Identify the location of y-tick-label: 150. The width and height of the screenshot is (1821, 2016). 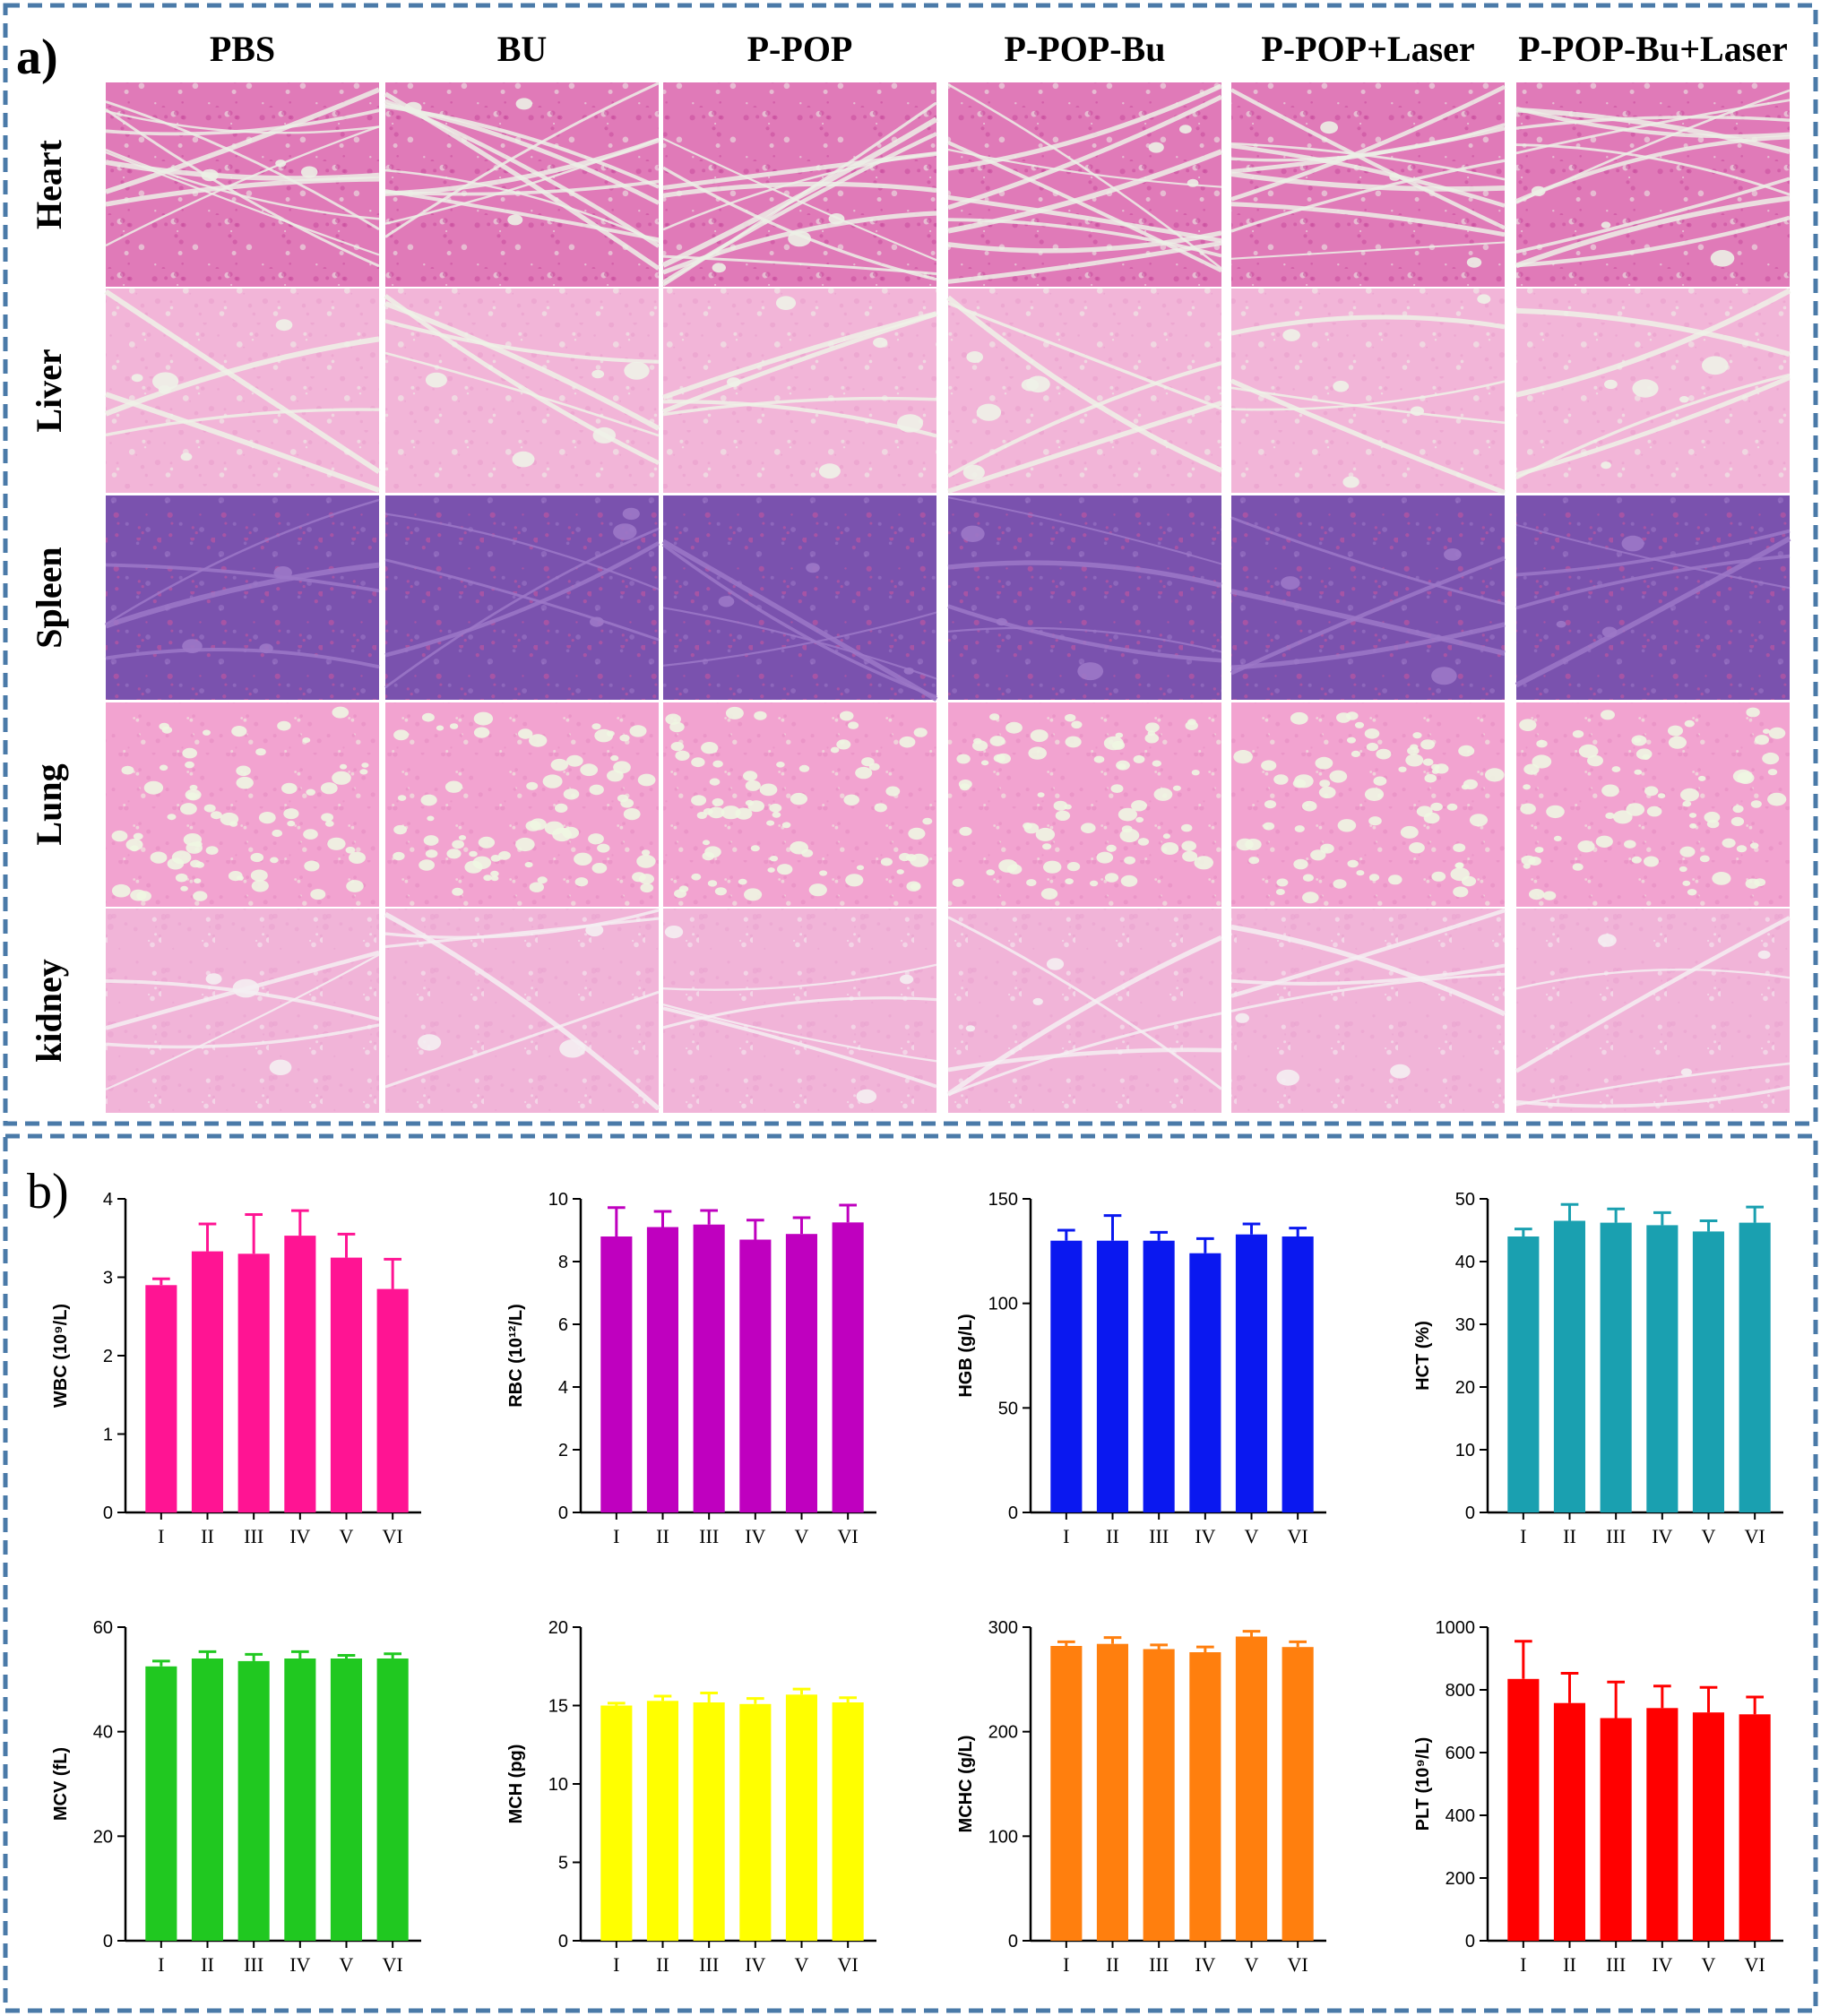
(1003, 1200).